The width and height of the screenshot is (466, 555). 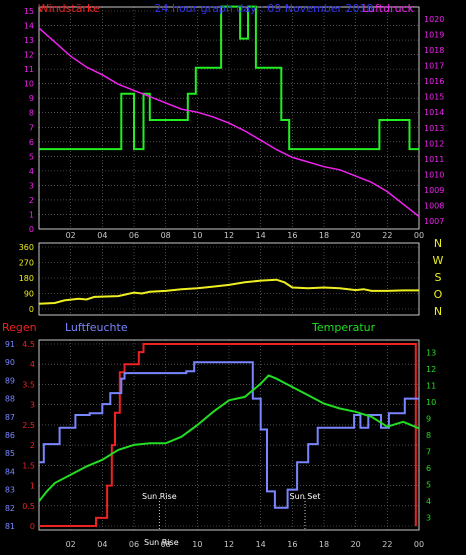 I want to click on humidity-series-label: Luftfeuchte, so click(x=96, y=327).